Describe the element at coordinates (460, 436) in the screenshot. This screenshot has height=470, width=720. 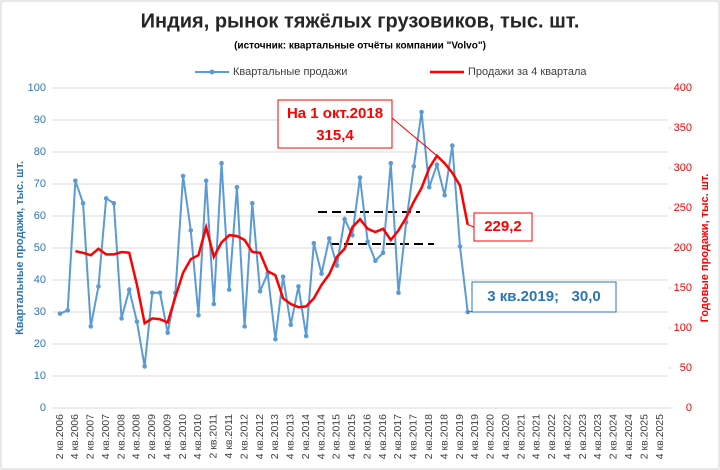
I see `x-tick-label: 2 кв.2019` at that location.